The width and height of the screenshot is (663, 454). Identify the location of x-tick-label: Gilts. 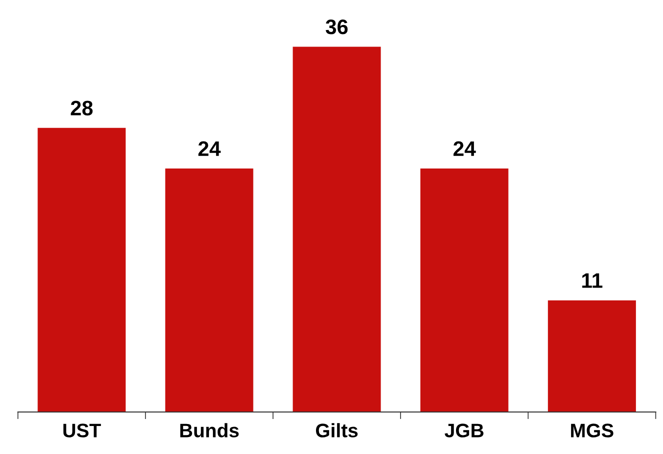
(337, 430).